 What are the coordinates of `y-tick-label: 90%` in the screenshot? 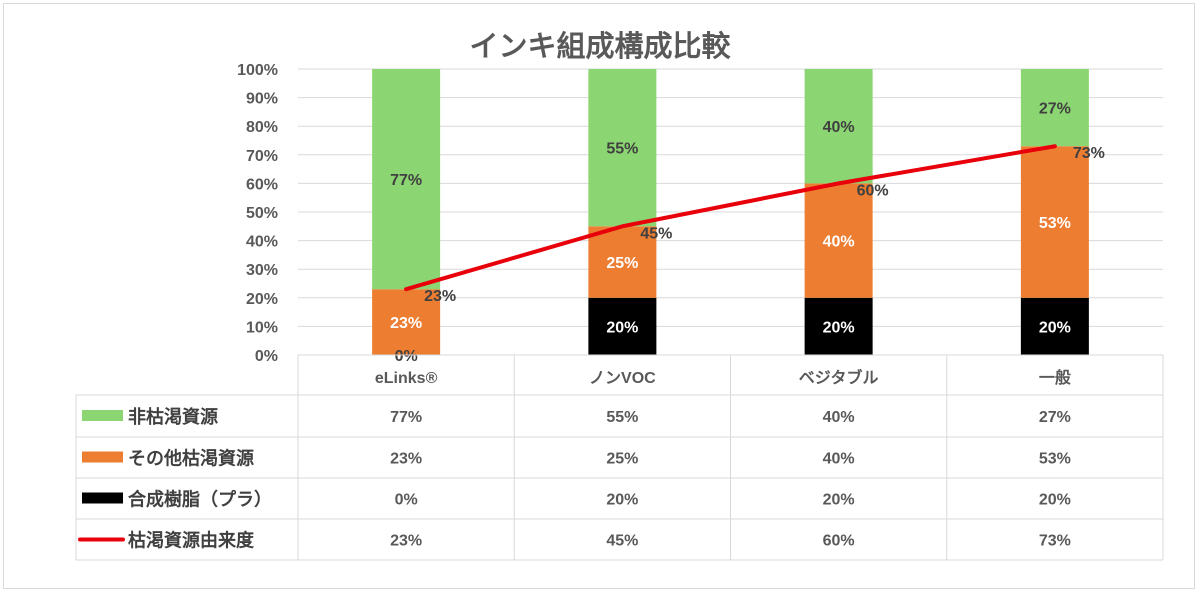 It's located at (262, 99).